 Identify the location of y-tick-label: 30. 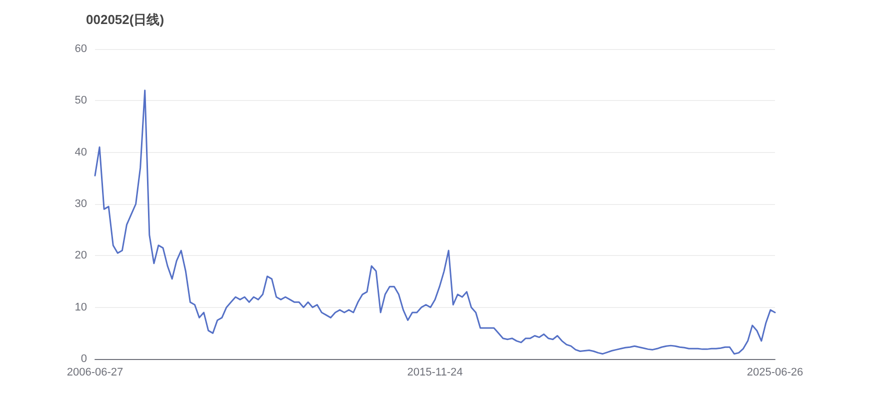
(80, 204).